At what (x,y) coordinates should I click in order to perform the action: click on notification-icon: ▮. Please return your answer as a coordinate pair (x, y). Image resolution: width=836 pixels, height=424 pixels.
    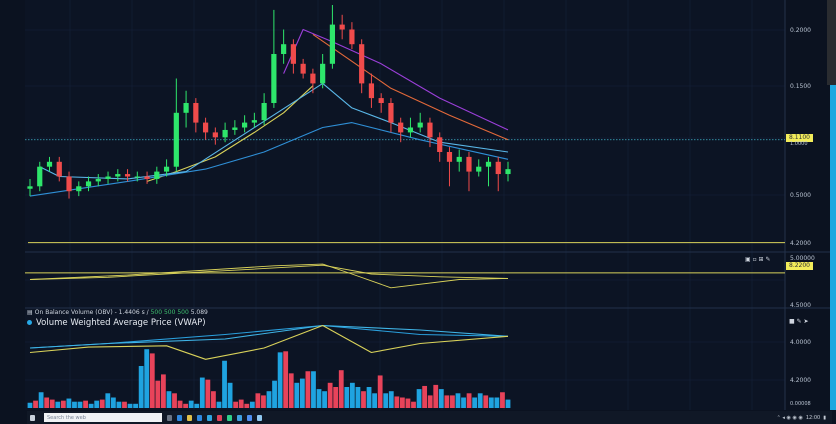
    Looking at the image, I should click on (824, 417).